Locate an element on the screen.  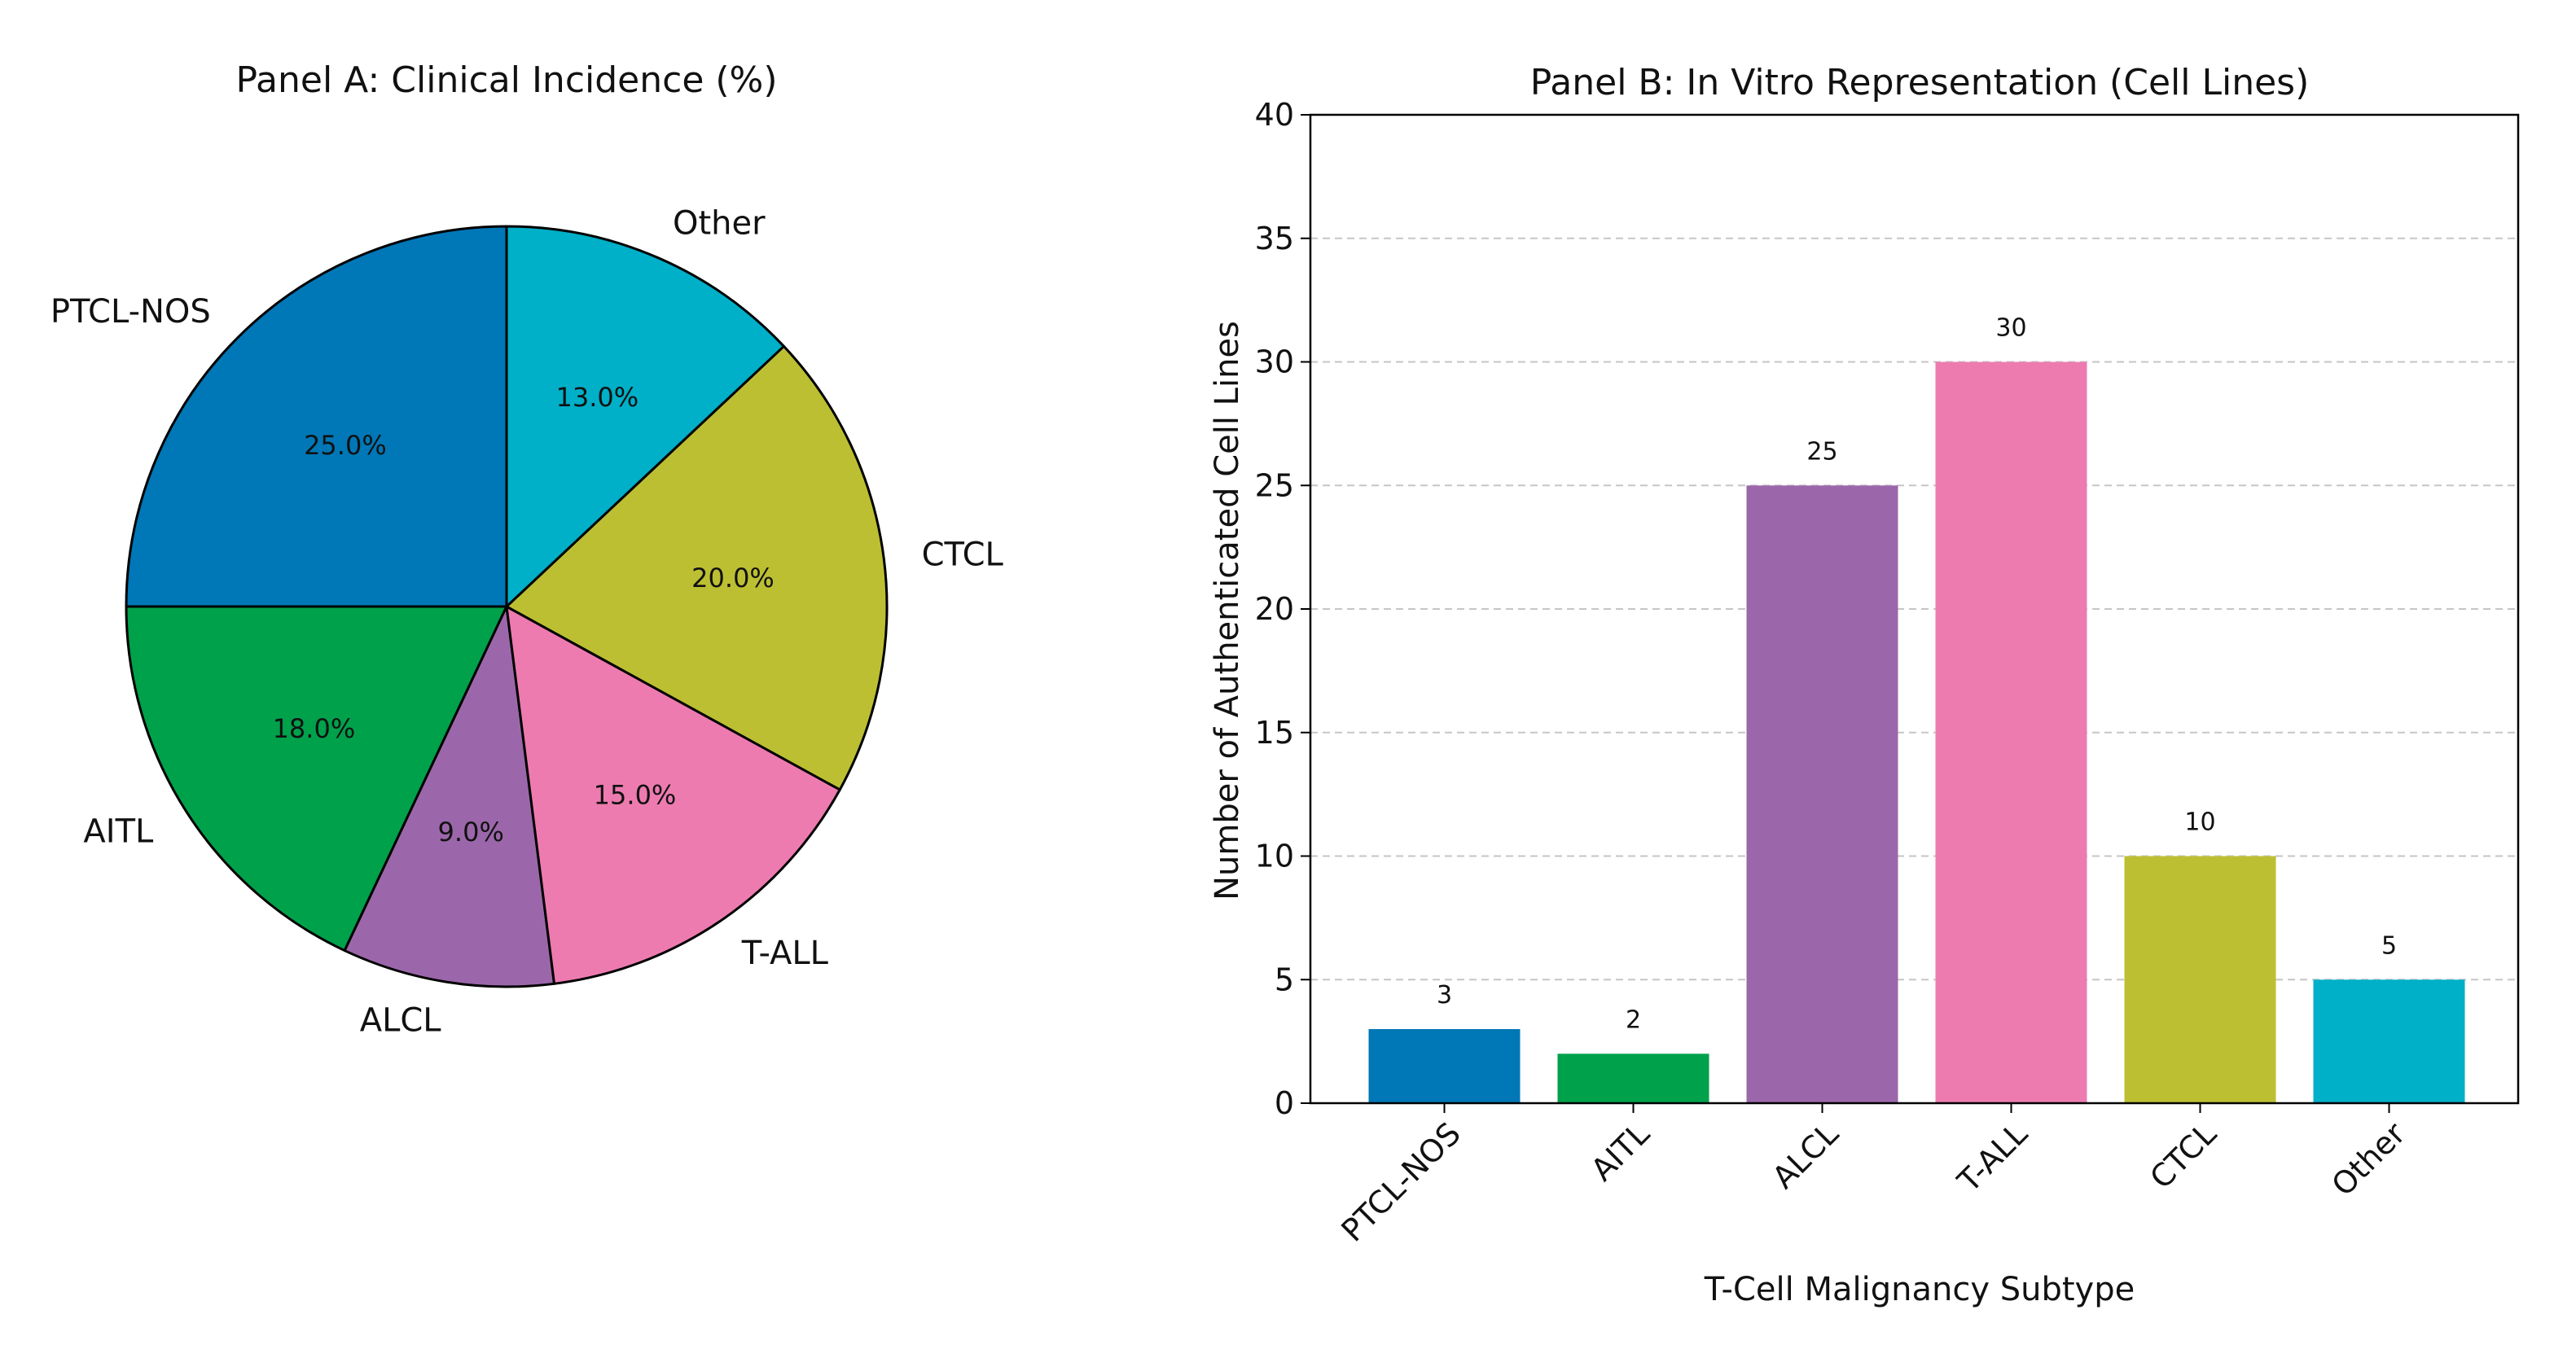
pie-slice-aitl is located at coordinates (316, 779).